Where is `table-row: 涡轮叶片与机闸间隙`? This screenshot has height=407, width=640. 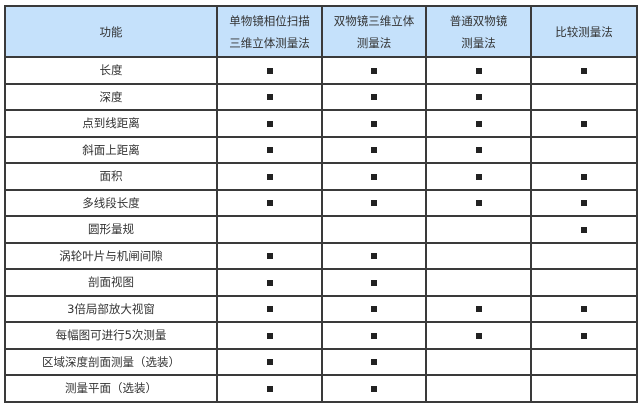 table-row: 涡轮叶片与机闸间隙 is located at coordinates (321, 255).